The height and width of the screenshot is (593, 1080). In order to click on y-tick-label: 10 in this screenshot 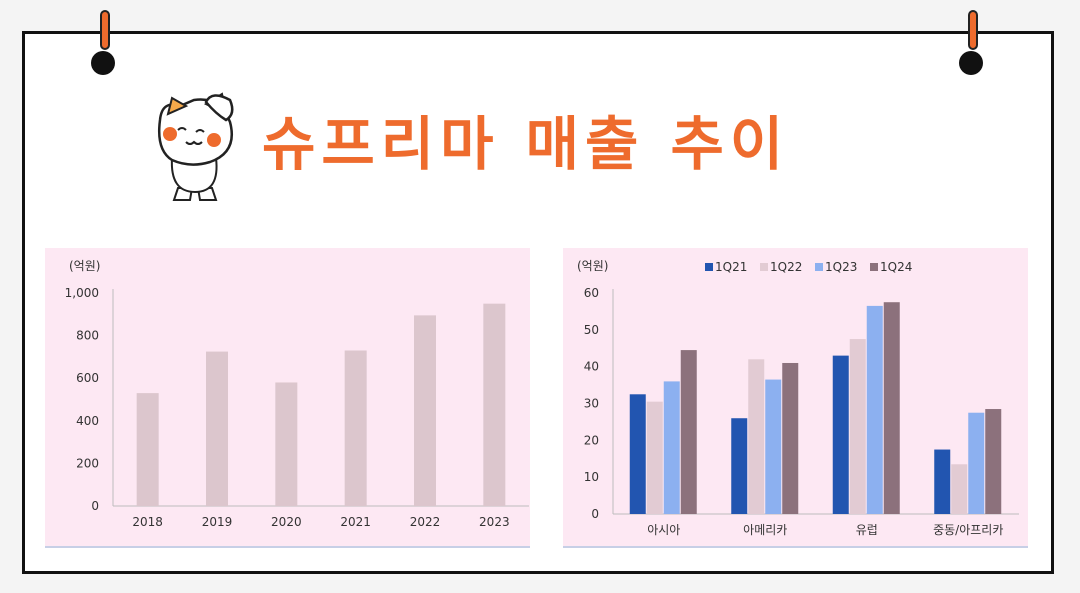, I will do `click(591, 477)`.